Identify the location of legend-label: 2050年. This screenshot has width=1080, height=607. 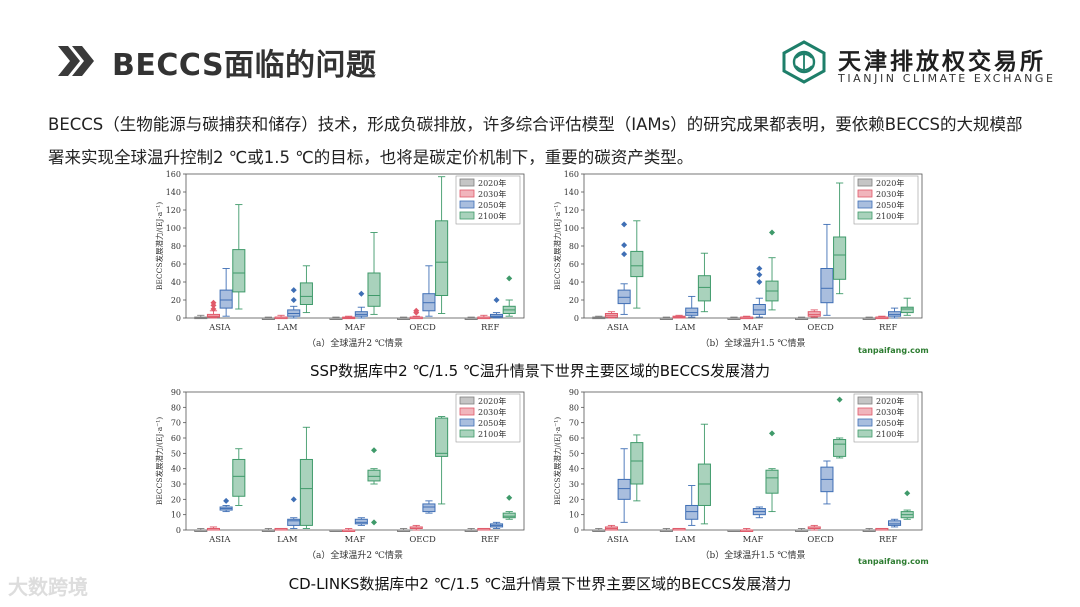
(492, 205).